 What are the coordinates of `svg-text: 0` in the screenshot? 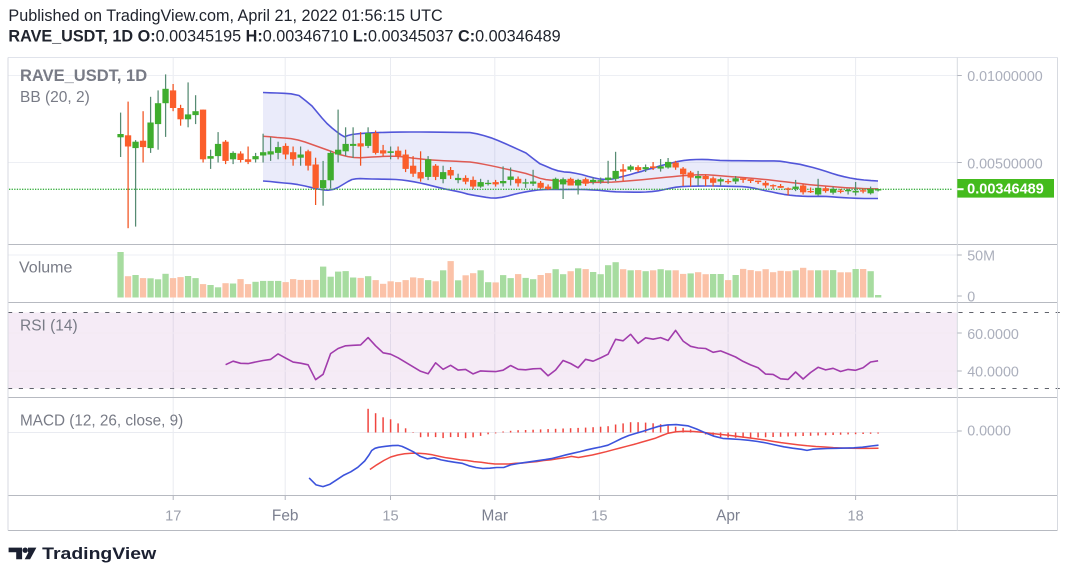 It's located at (971, 297).